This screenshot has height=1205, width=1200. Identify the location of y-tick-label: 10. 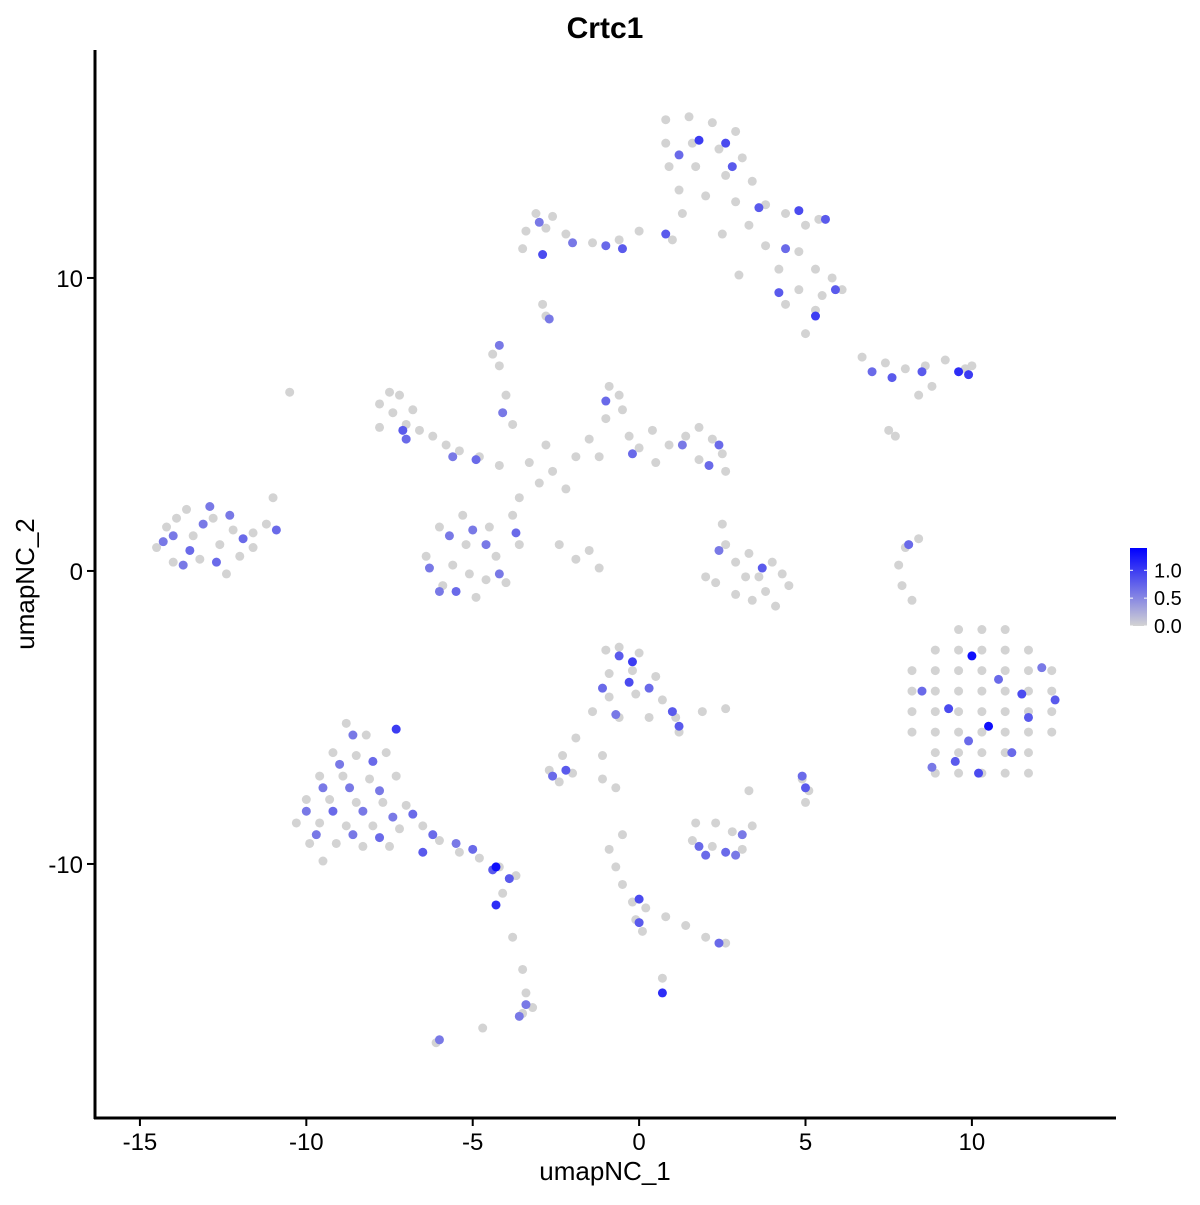
(69, 279).